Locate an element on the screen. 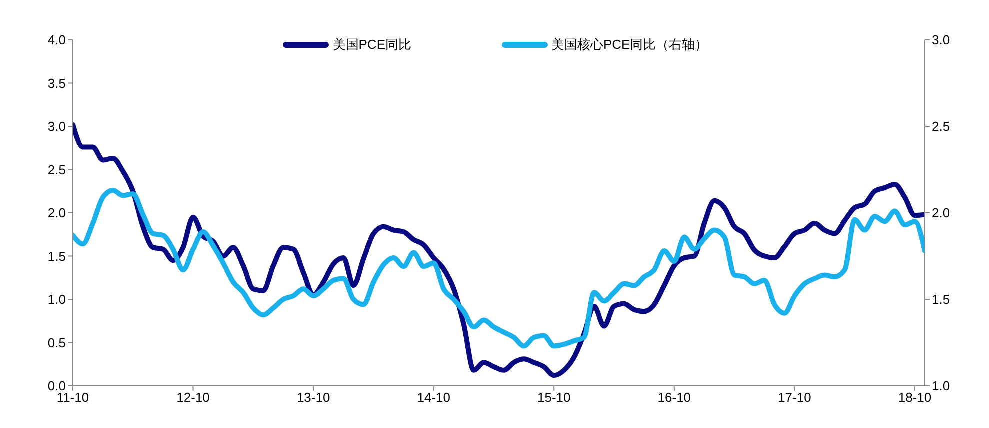 This screenshot has width=989, height=428. x-tick-label: 14-10 is located at coordinates (433, 398).